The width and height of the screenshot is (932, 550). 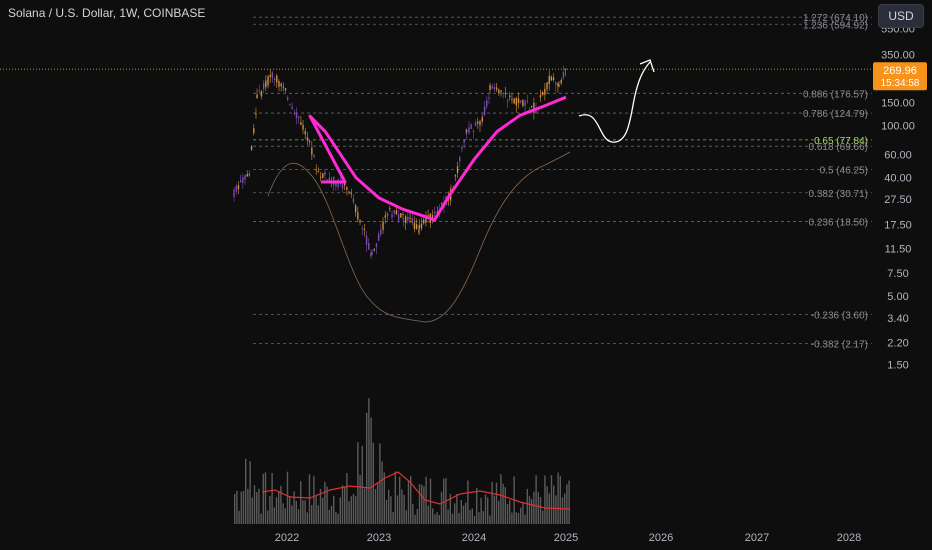 I want to click on y-tick-label: 3.40, so click(x=897, y=319).